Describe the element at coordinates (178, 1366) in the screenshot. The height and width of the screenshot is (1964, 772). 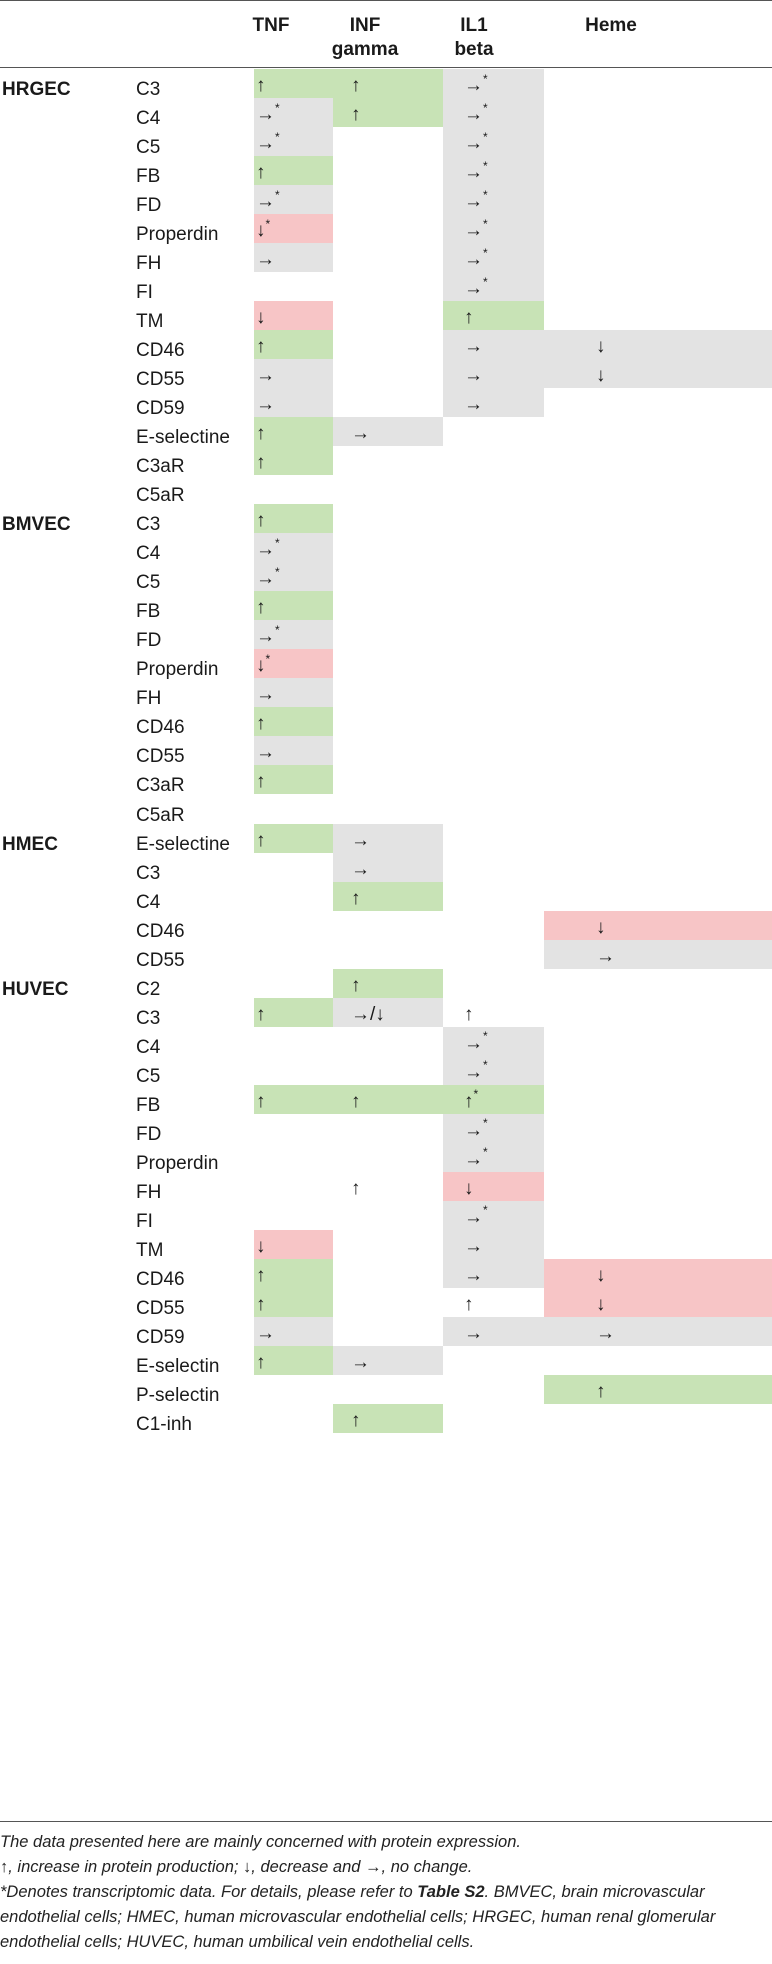
I see `protein-name: E-selectin` at that location.